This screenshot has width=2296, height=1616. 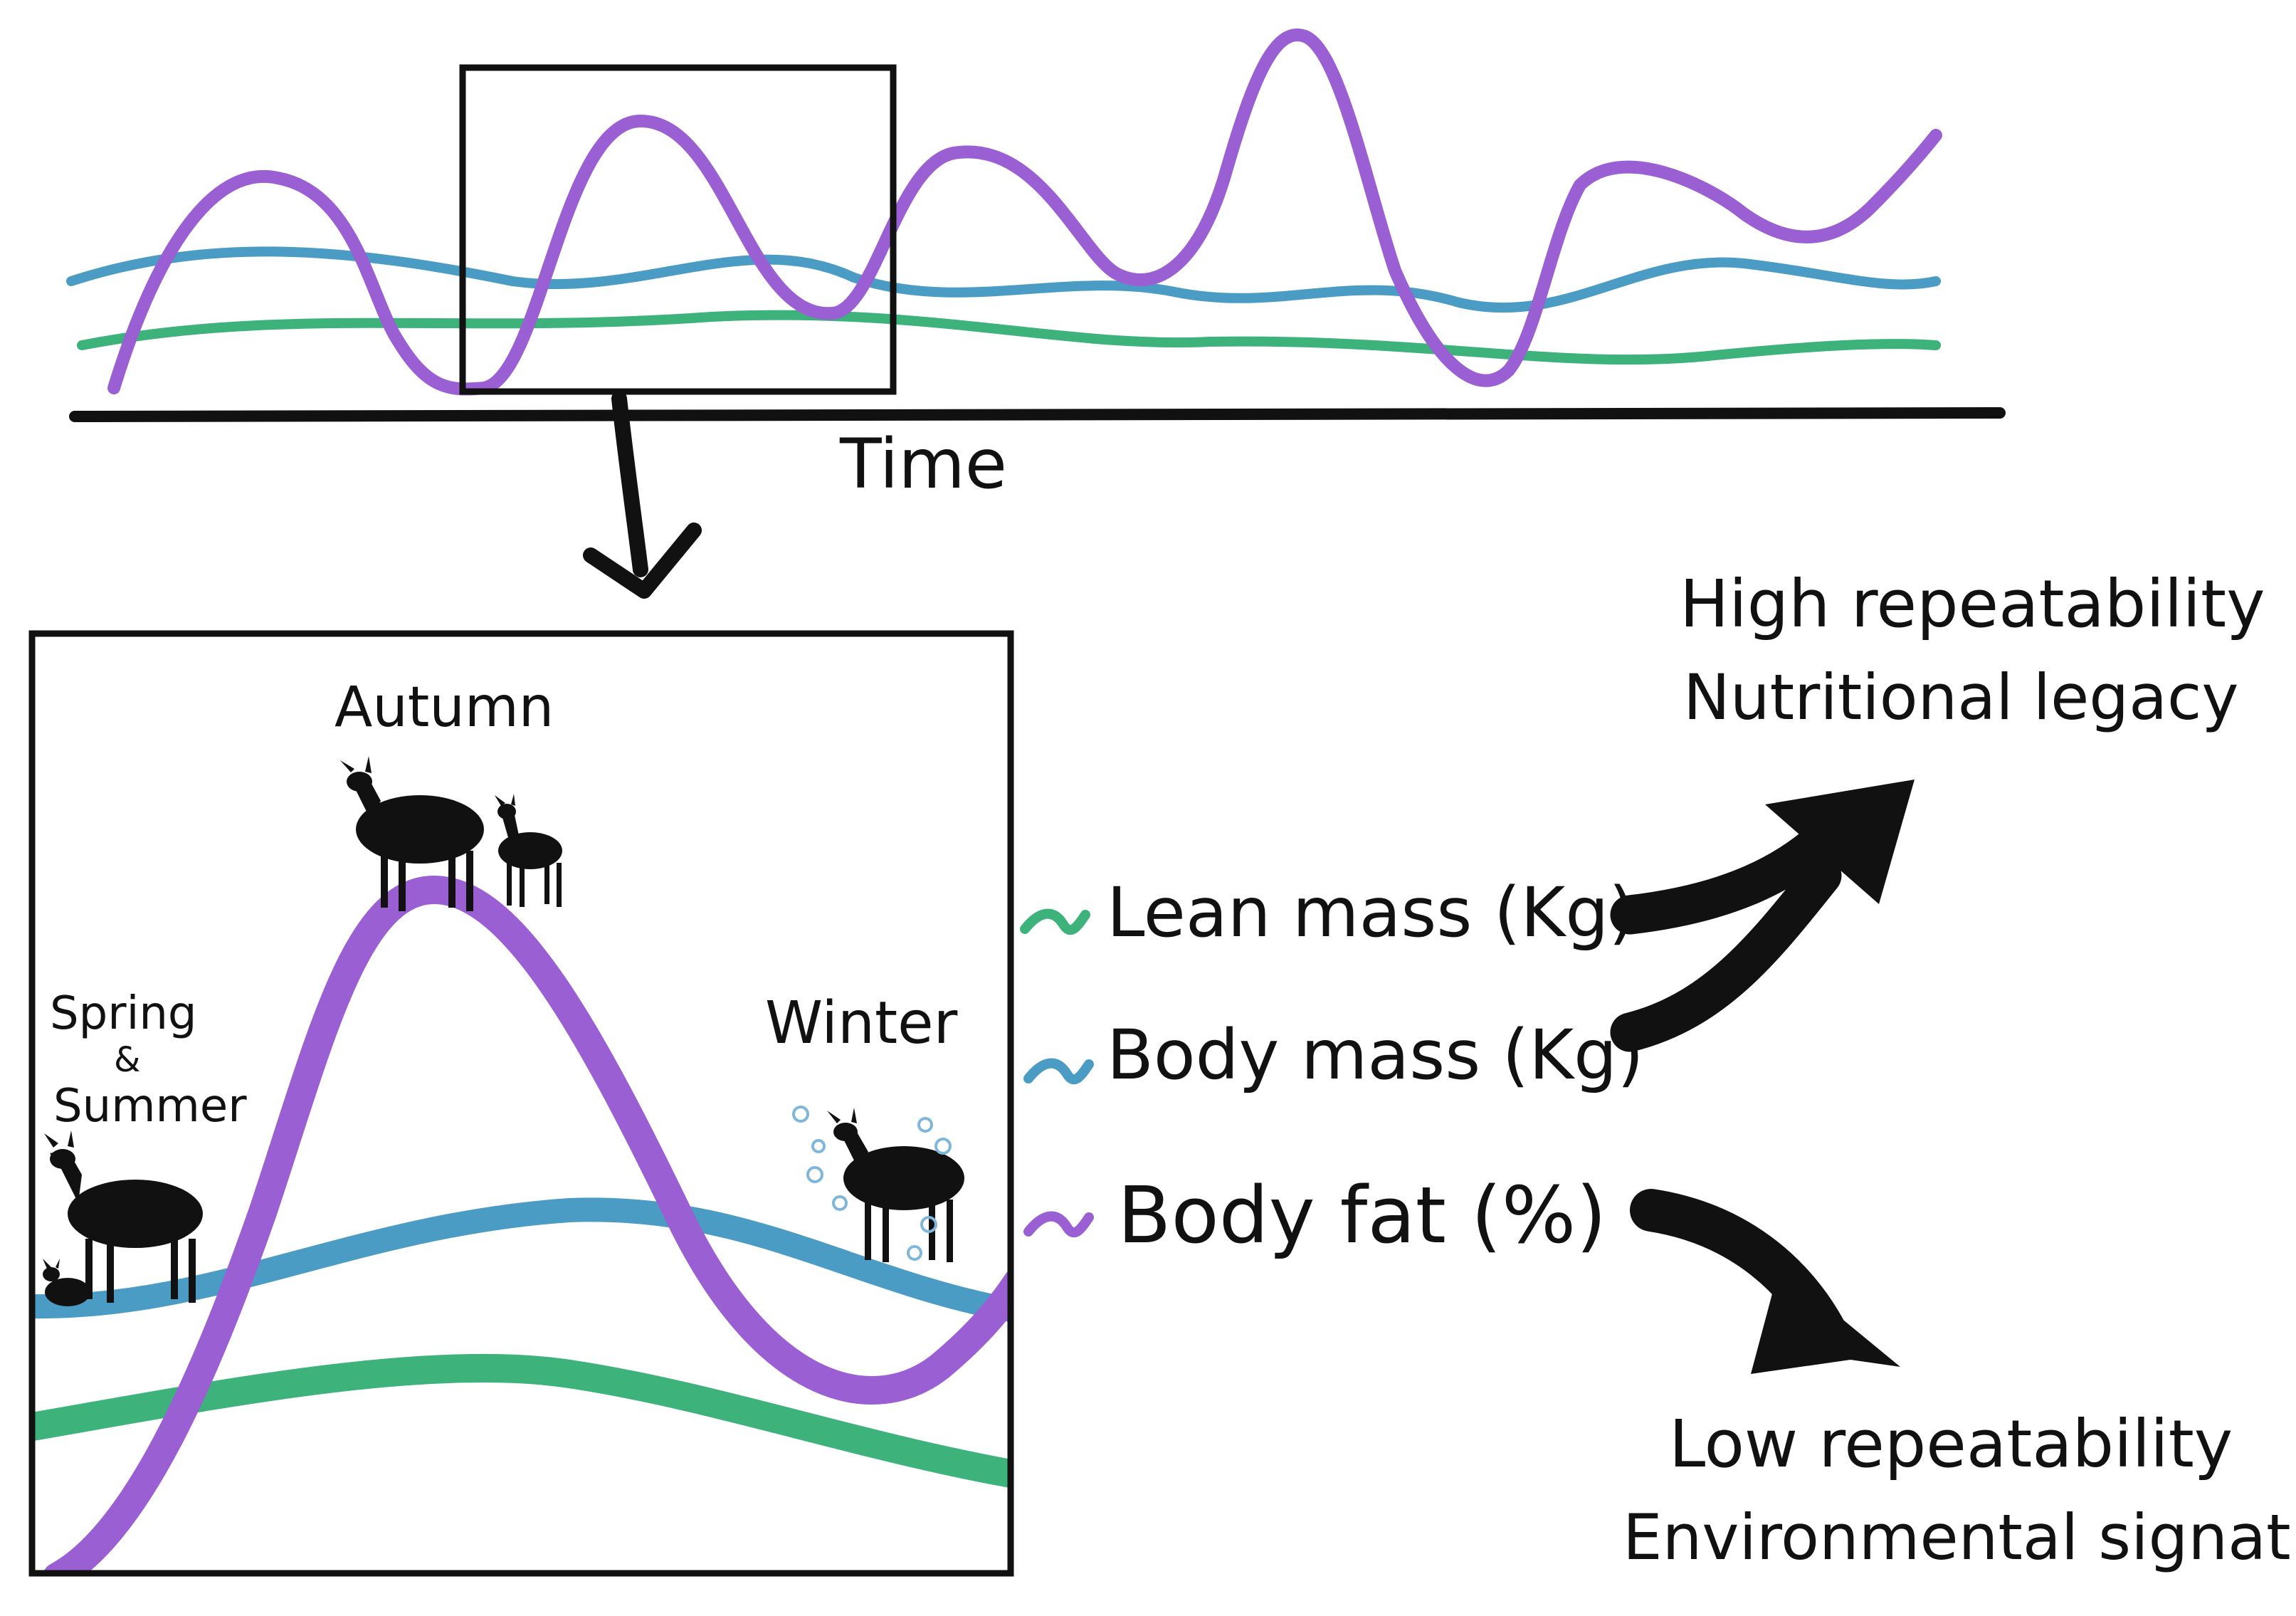 What do you see at coordinates (1959, 1537) in the screenshot?
I see `outcome-low-line2: Environmental signature` at bounding box center [1959, 1537].